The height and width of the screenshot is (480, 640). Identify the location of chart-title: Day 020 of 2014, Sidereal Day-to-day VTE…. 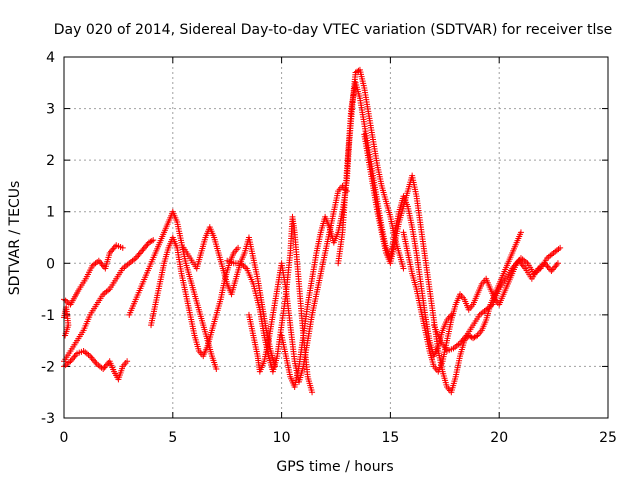
(333, 30).